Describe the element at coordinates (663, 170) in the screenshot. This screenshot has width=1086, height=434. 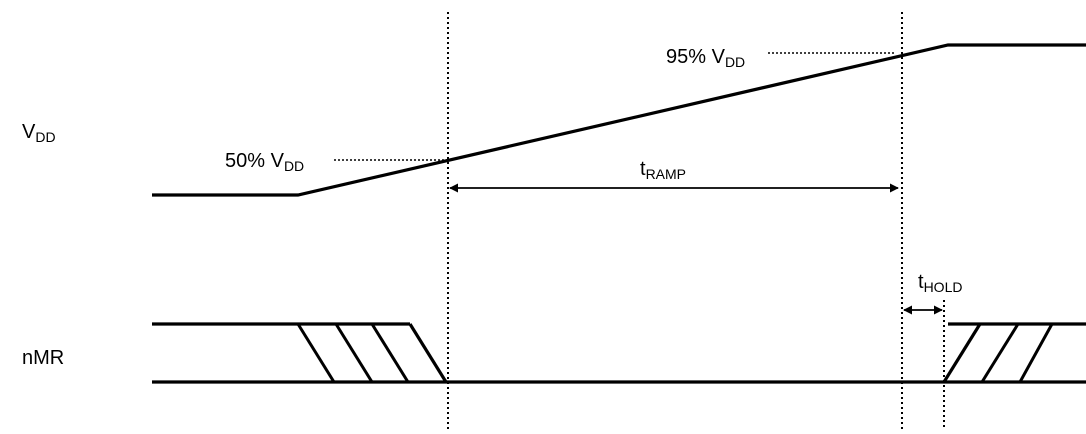
I see `t-ramp-label: tRAMP` at that location.